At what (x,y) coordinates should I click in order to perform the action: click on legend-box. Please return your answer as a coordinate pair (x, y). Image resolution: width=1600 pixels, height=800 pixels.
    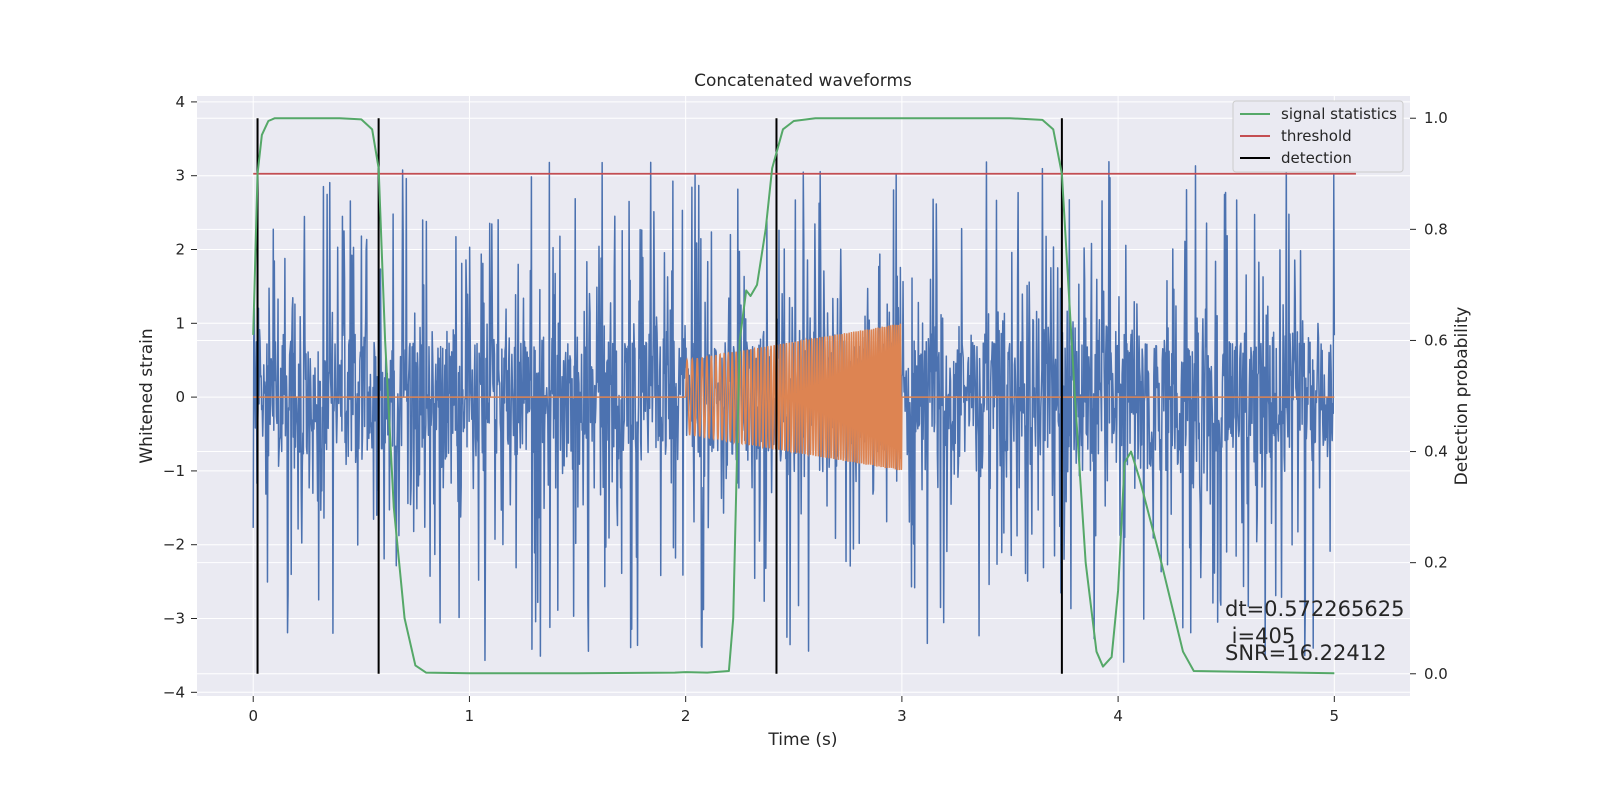
    Looking at the image, I should click on (1318, 136).